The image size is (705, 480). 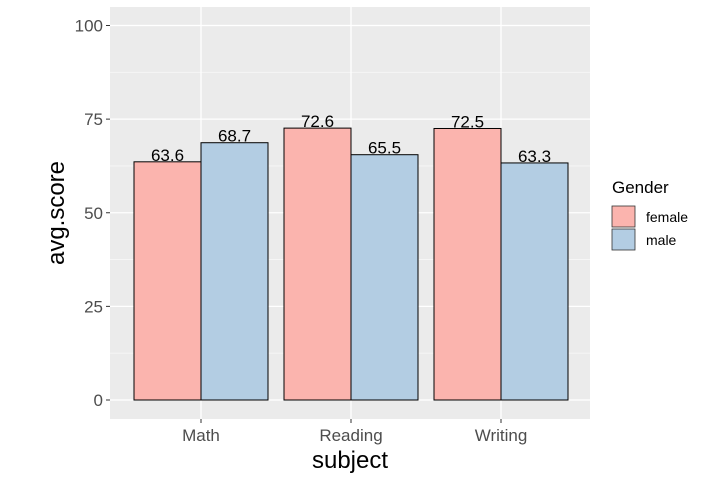 What do you see at coordinates (467, 264) in the screenshot?
I see `bar-female-writing` at bounding box center [467, 264].